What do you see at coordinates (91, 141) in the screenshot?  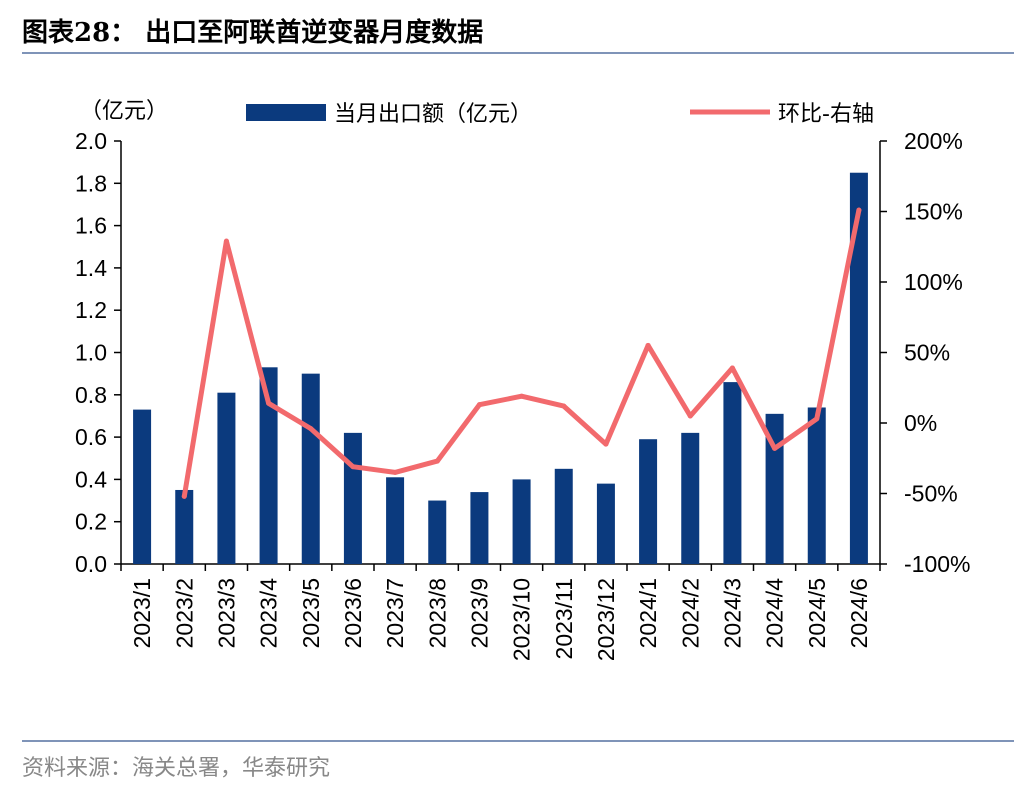 I see `y-left-tick-label: 2.0` at bounding box center [91, 141].